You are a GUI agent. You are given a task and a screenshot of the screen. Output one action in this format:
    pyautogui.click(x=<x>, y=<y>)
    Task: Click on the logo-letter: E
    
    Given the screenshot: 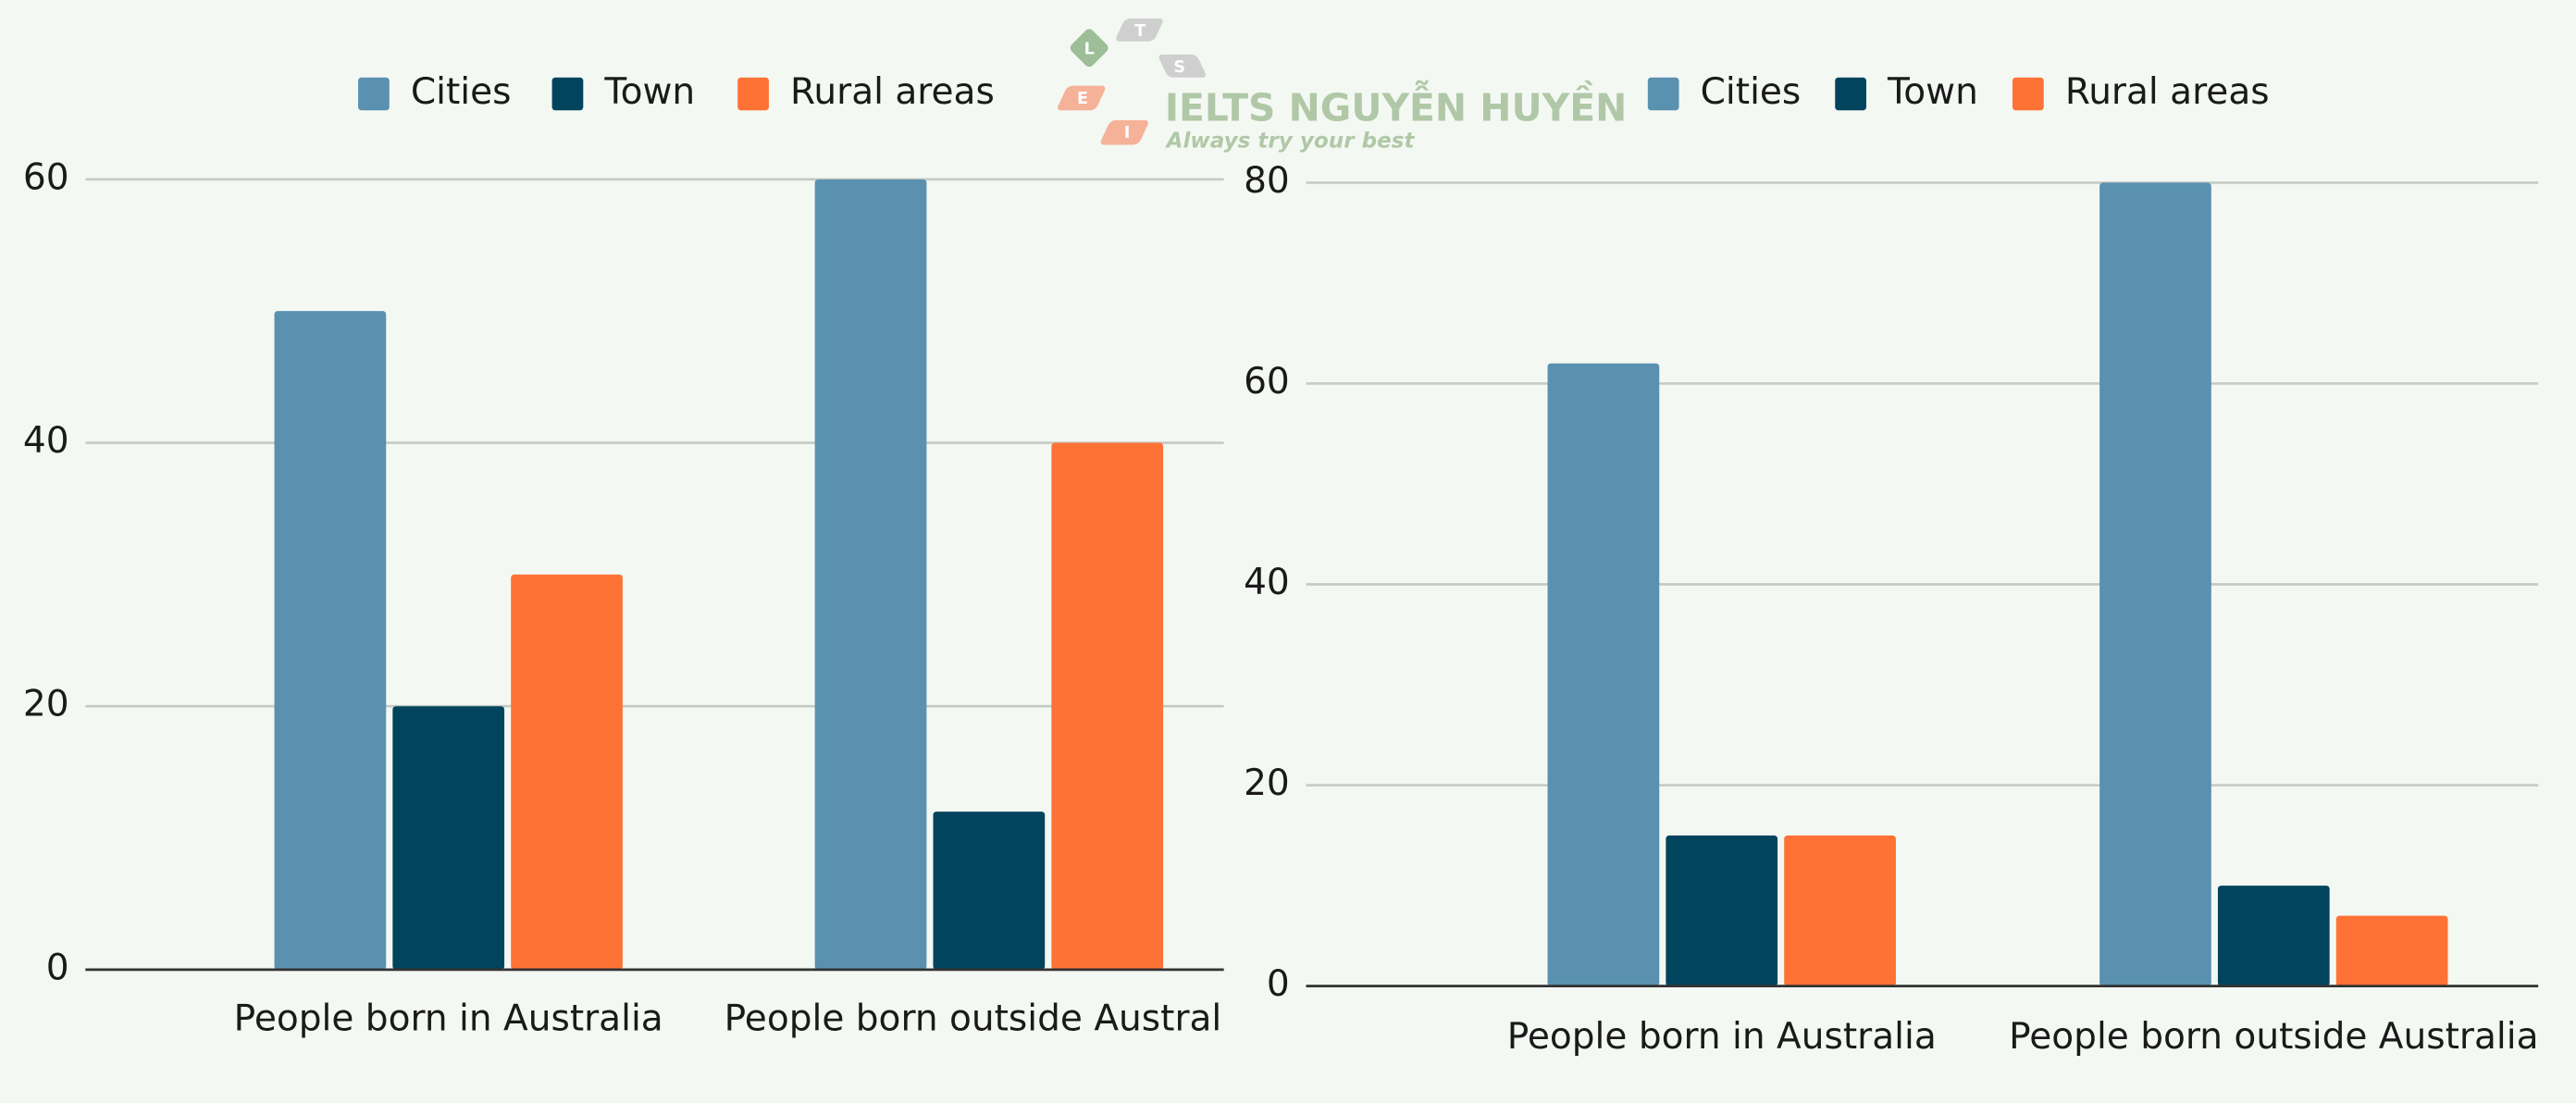 What is the action you would take?
    pyautogui.click(x=1082, y=99)
    